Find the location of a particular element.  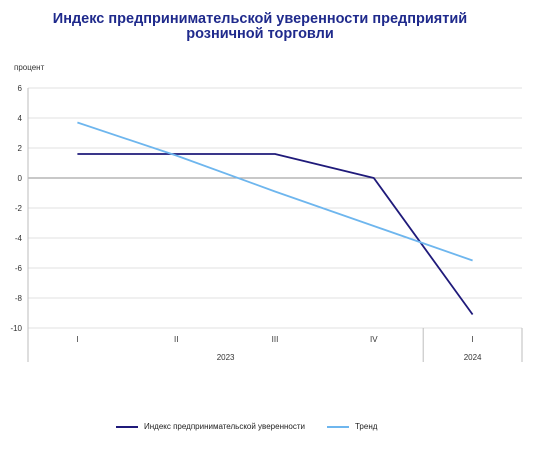

legend-swatch-index is located at coordinates (127, 426).